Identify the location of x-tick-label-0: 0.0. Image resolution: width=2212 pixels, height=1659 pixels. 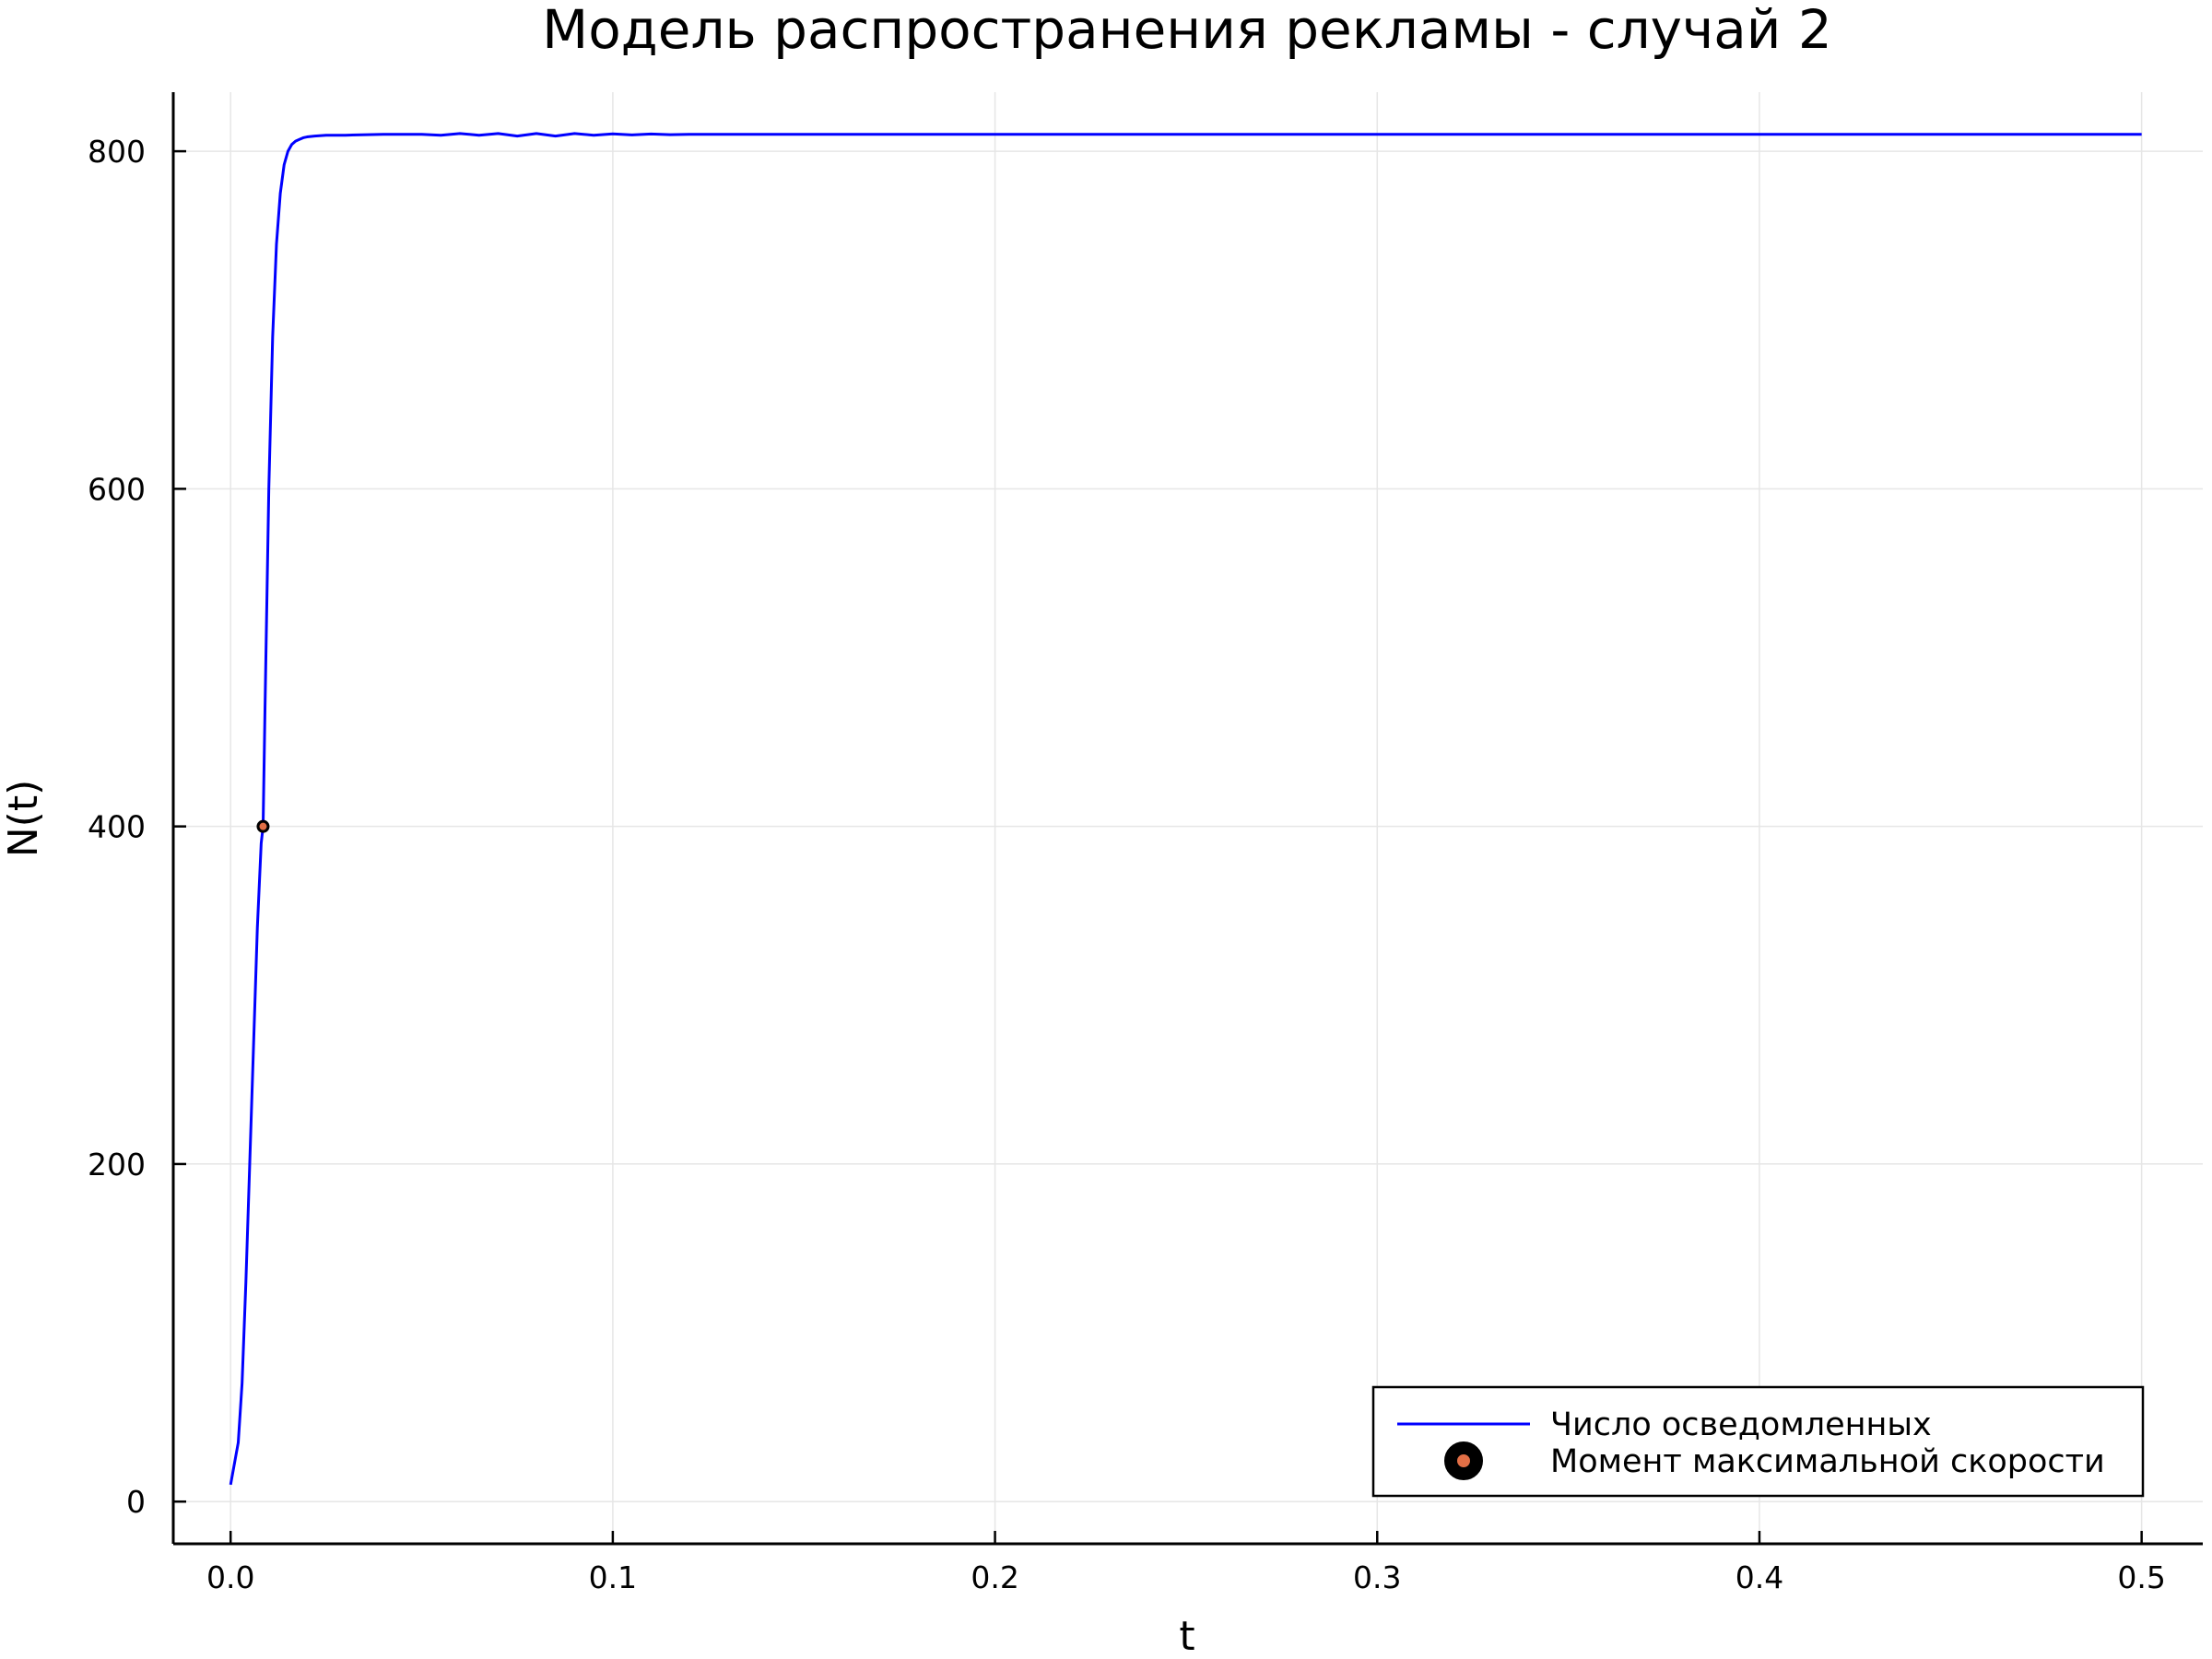
(230, 1577).